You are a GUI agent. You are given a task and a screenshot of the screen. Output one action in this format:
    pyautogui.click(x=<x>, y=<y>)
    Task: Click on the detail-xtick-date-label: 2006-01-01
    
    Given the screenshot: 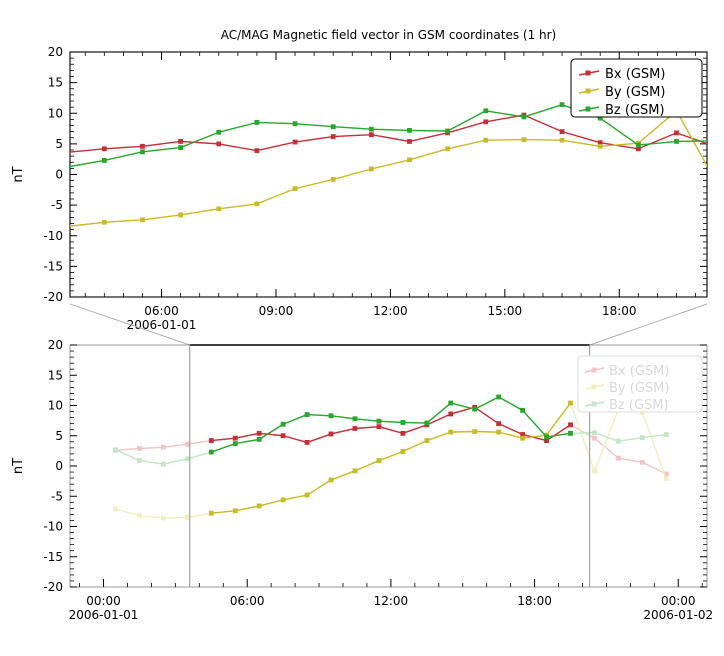 What is the action you would take?
    pyautogui.click(x=162, y=325)
    